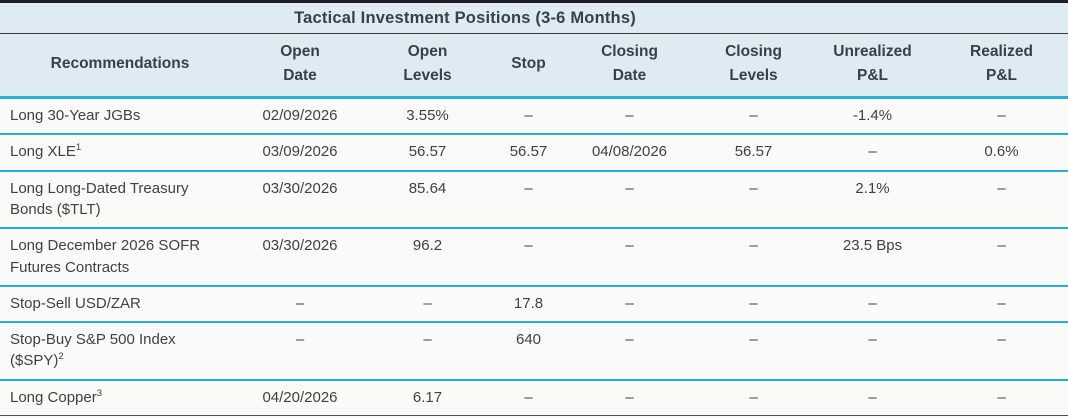  What do you see at coordinates (99, 393) in the screenshot?
I see `footnote-marker: 3` at bounding box center [99, 393].